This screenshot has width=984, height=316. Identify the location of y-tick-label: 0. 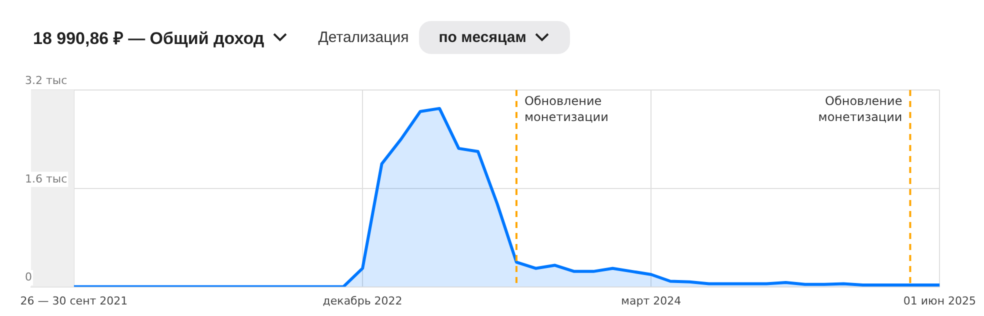
(28, 277).